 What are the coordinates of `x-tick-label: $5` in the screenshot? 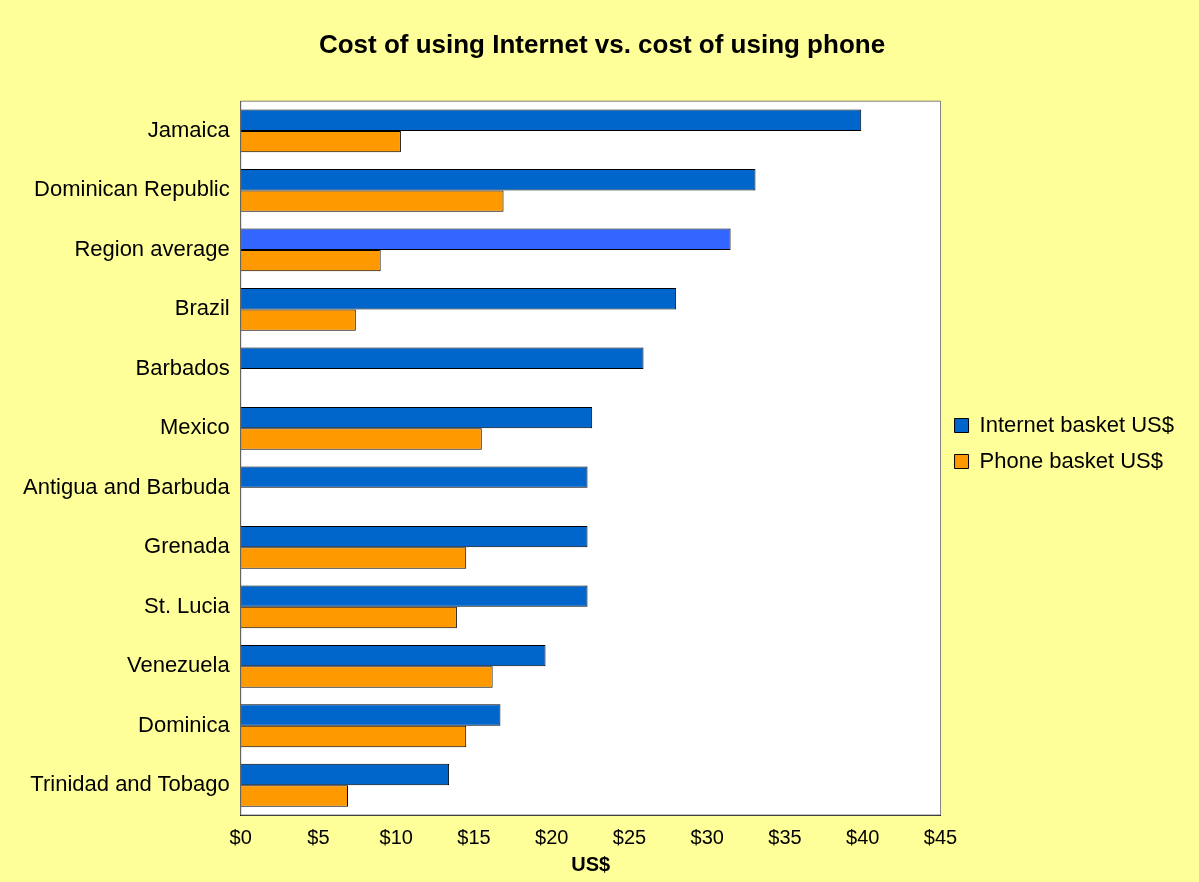 It's located at (318, 836).